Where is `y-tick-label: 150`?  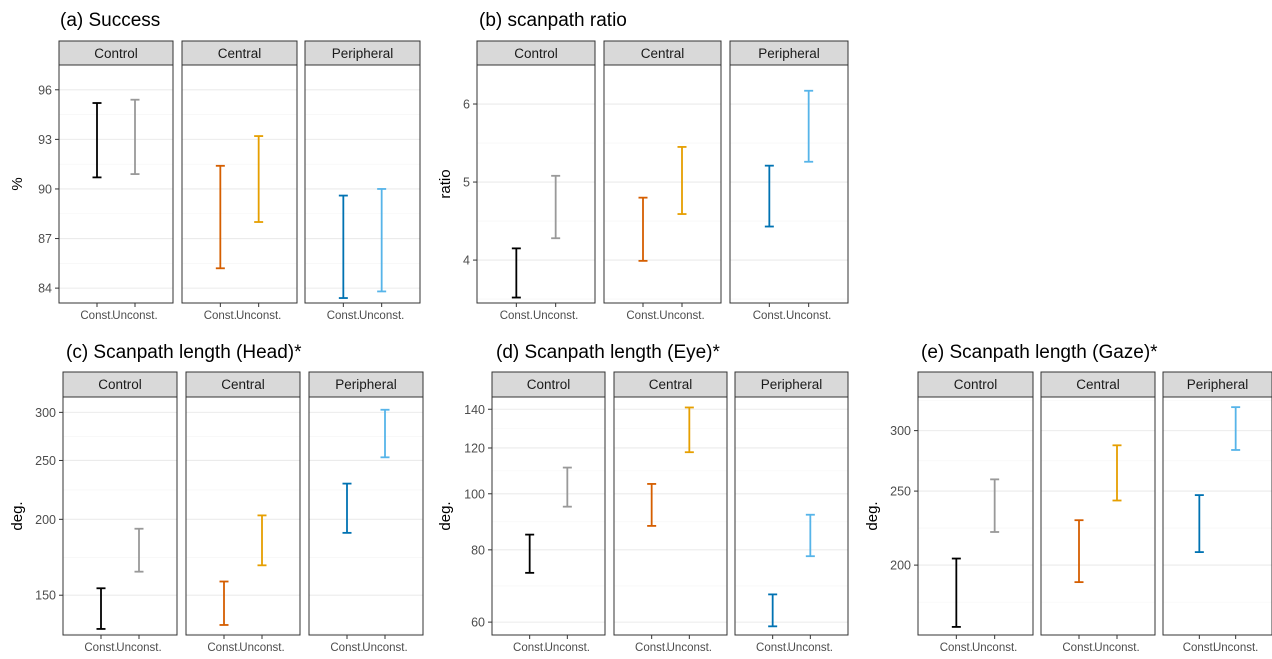 y-tick-label: 150 is located at coordinates (45, 596).